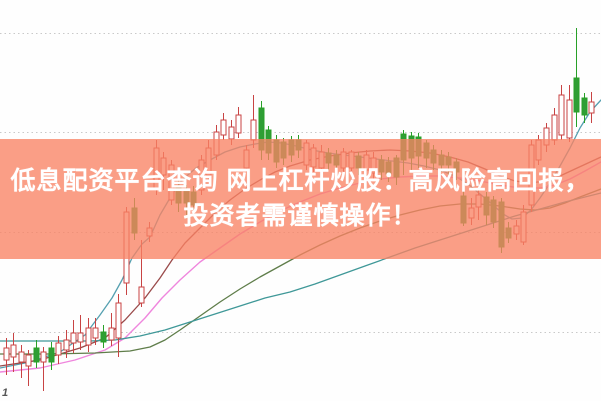 Image resolution: width=601 pixels, height=401 pixels. I want to click on corner-mark: 1, so click(5, 393).